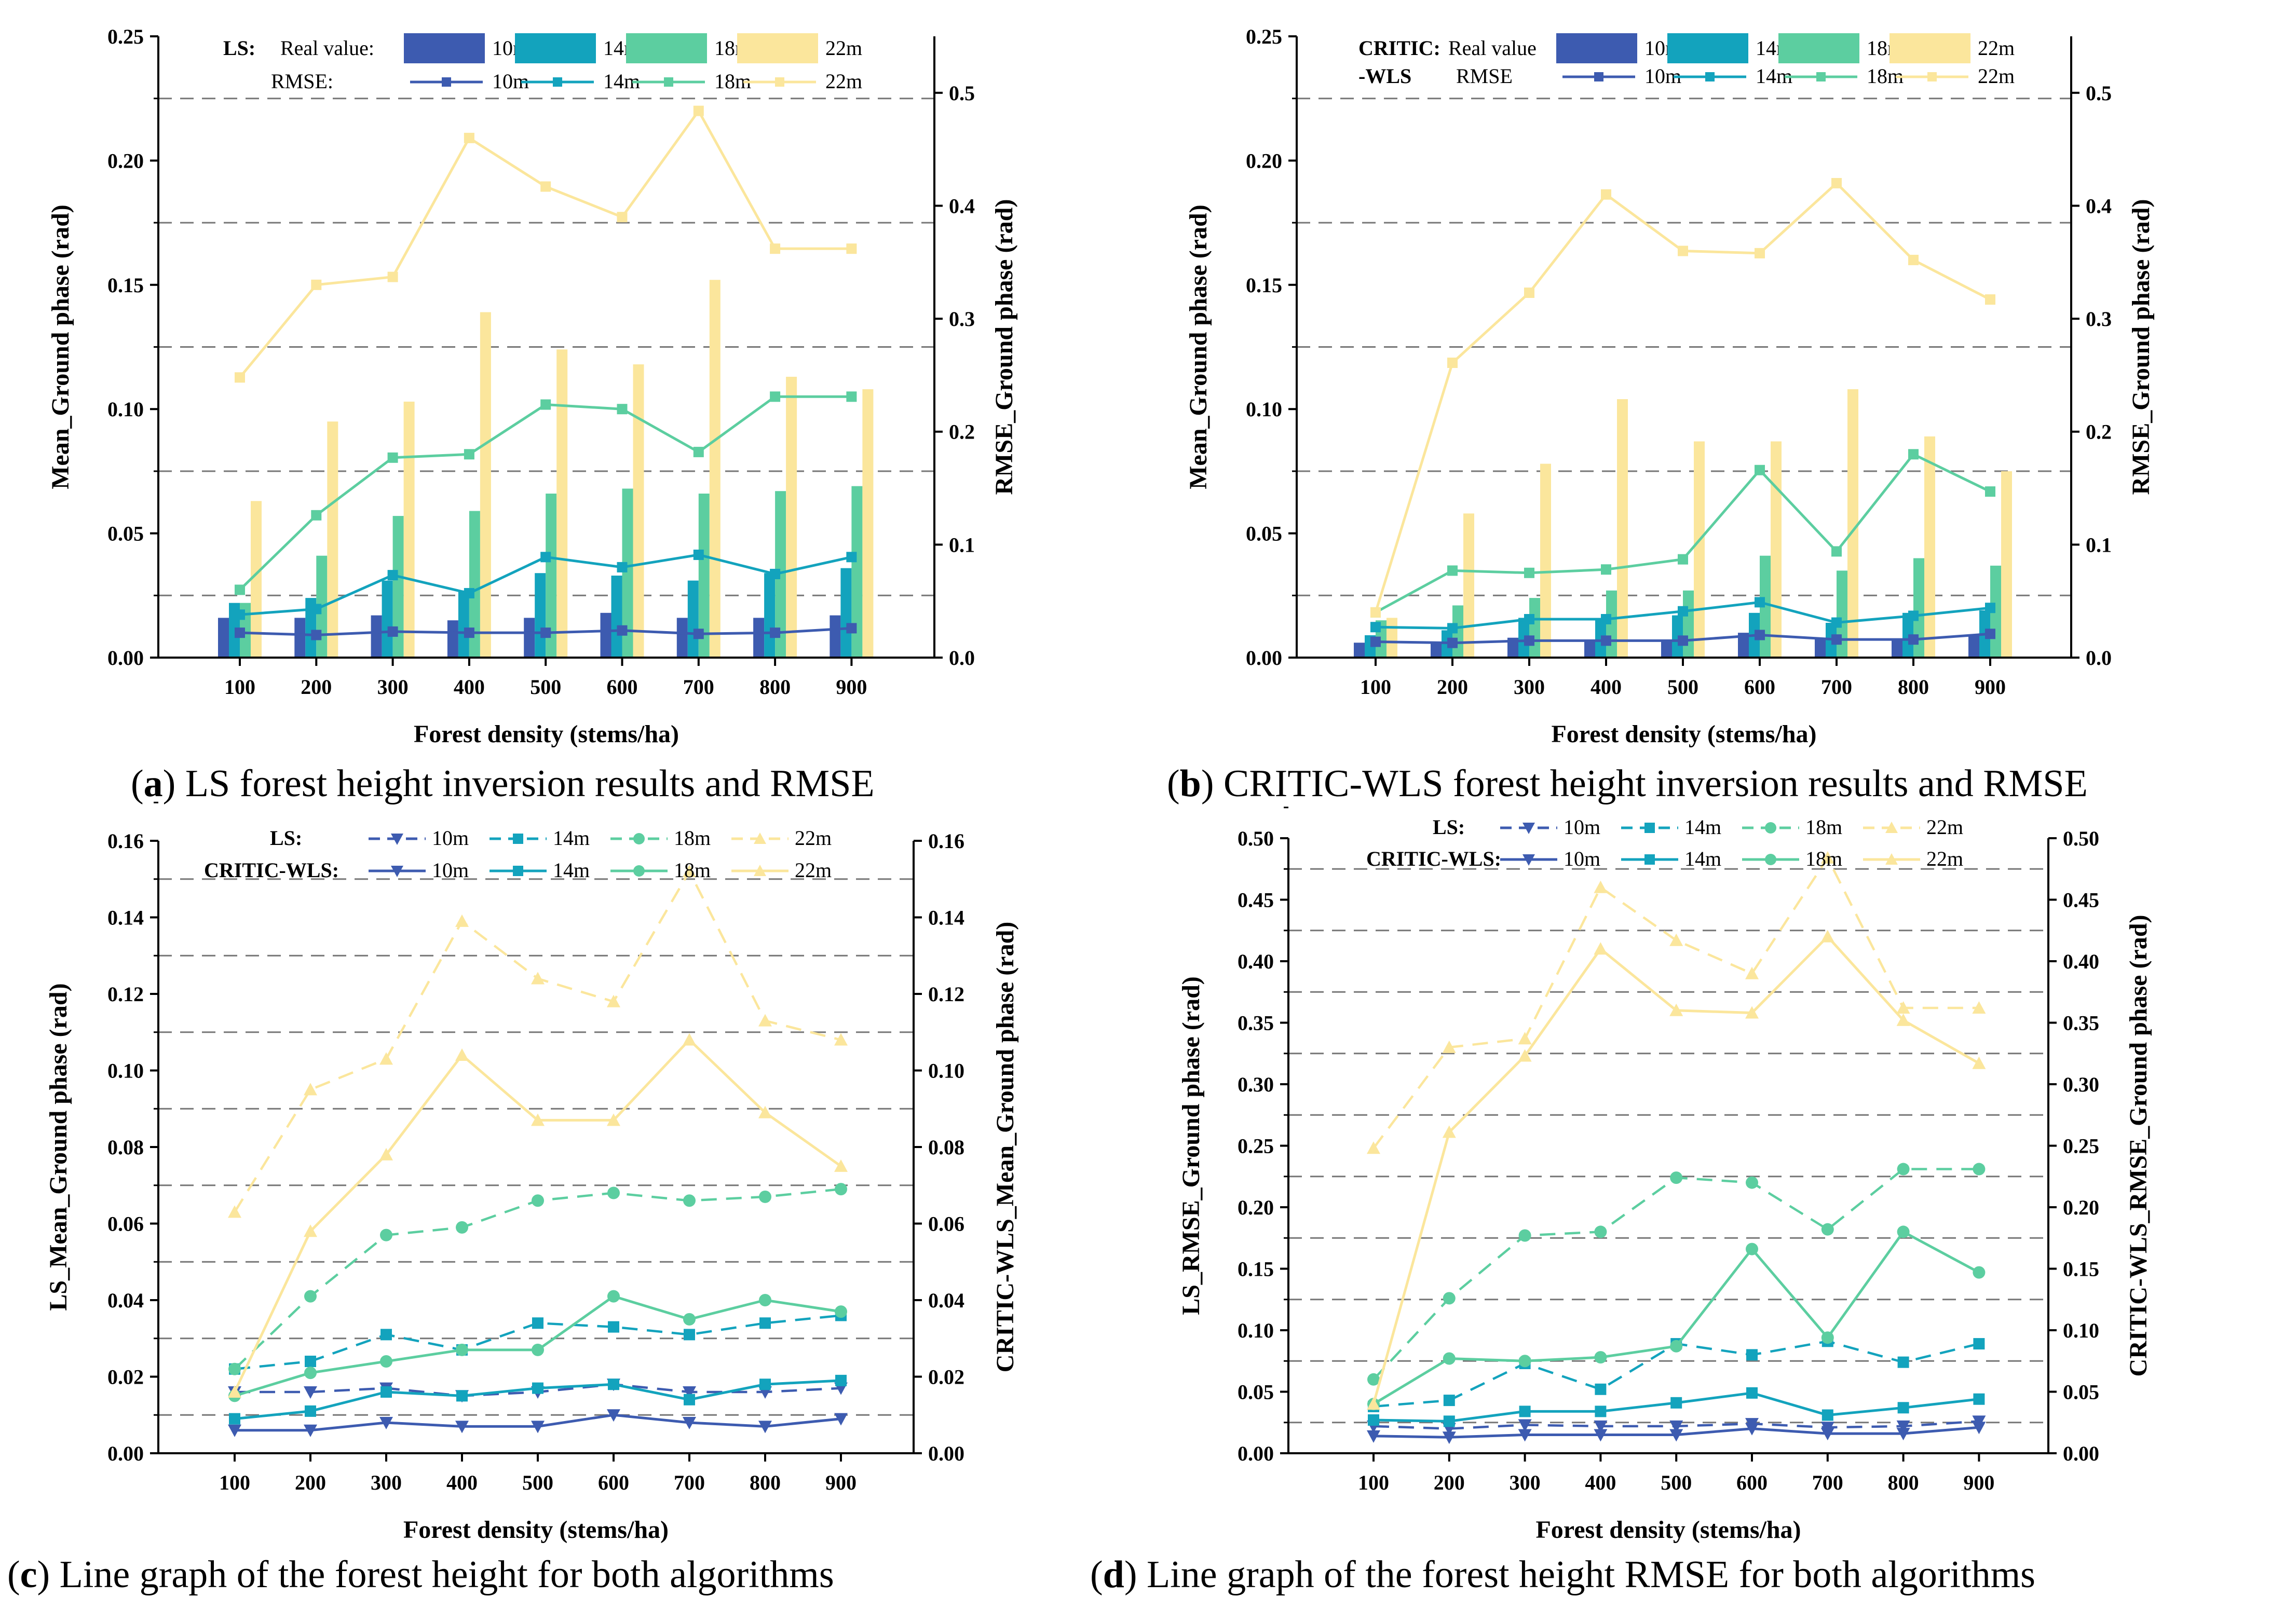 This screenshot has width=2270, height=1624. I want to click on bar-series-22m, so click(562, 469).